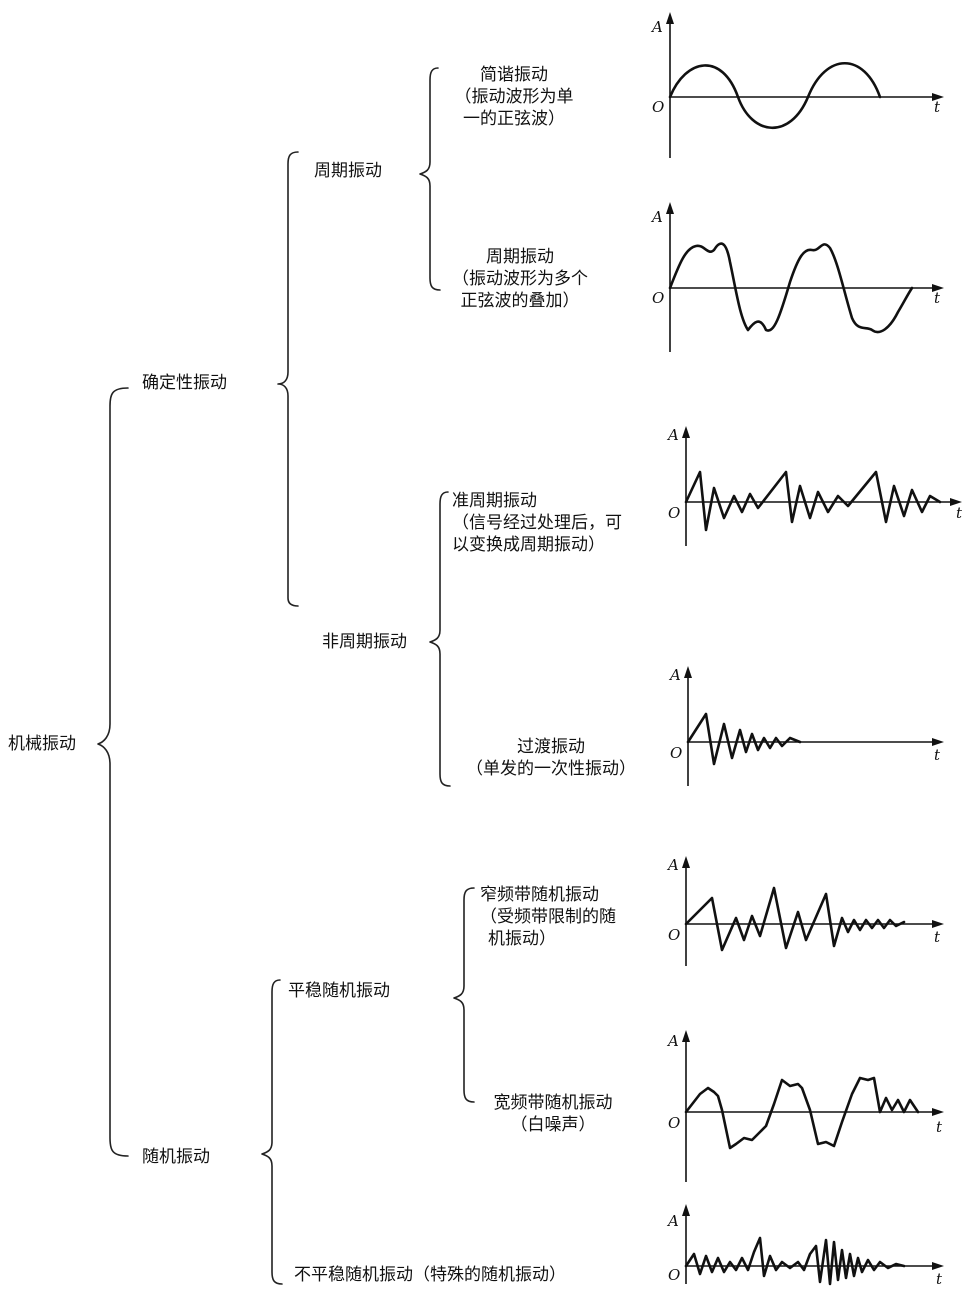 The width and height of the screenshot is (974, 1293). Describe the element at coordinates (795, 1261) in the screenshot. I see `waveform-nonstationary-random` at that location.